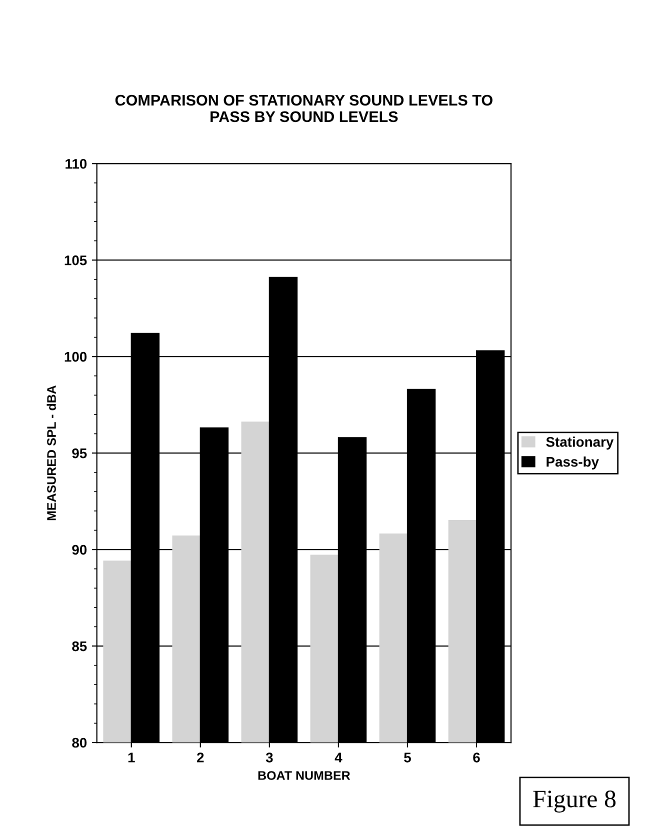 This screenshot has height=839, width=668. What do you see at coordinates (79, 646) in the screenshot?
I see `y-tick-label: 85` at bounding box center [79, 646].